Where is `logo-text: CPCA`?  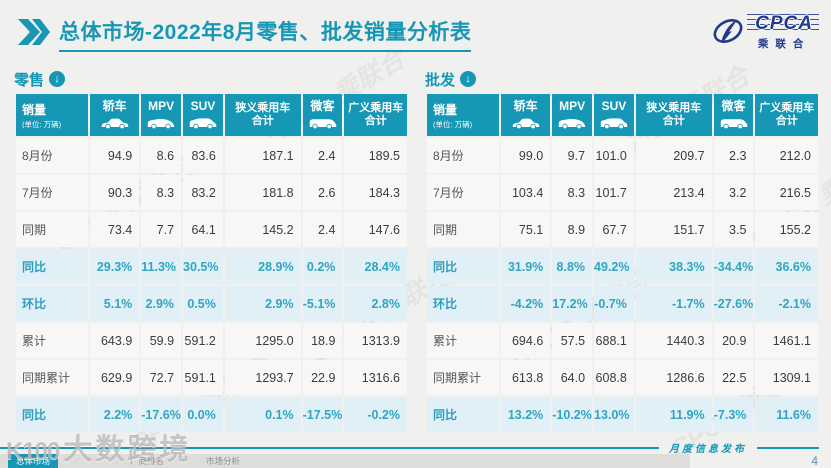
logo-text: CPCA is located at coordinates (784, 23).